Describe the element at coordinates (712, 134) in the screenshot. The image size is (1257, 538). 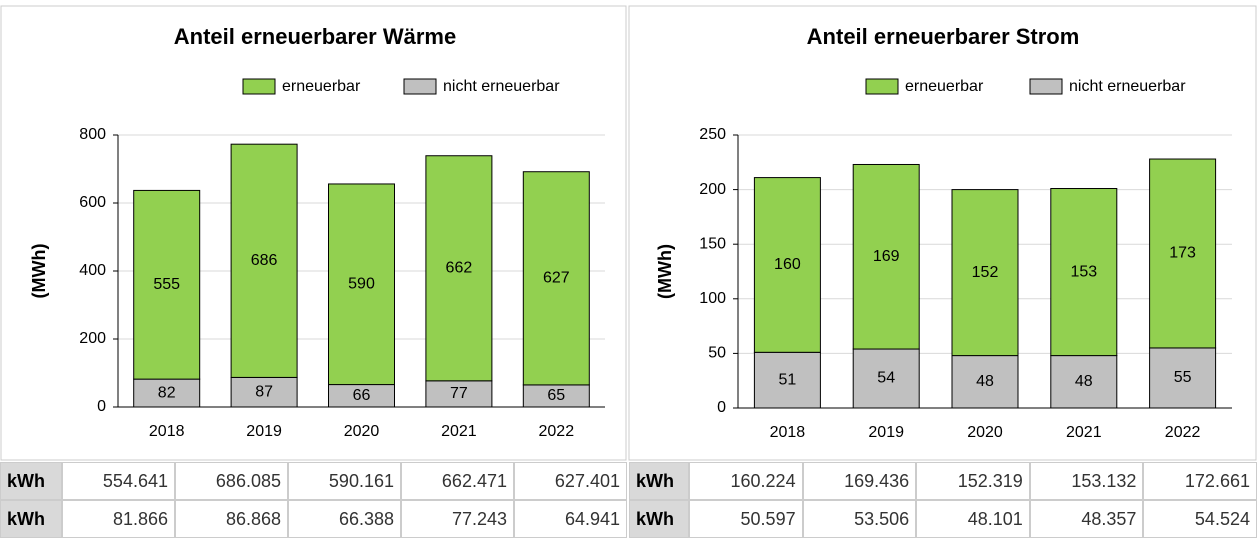
I see `y-tick-label: 250` at that location.